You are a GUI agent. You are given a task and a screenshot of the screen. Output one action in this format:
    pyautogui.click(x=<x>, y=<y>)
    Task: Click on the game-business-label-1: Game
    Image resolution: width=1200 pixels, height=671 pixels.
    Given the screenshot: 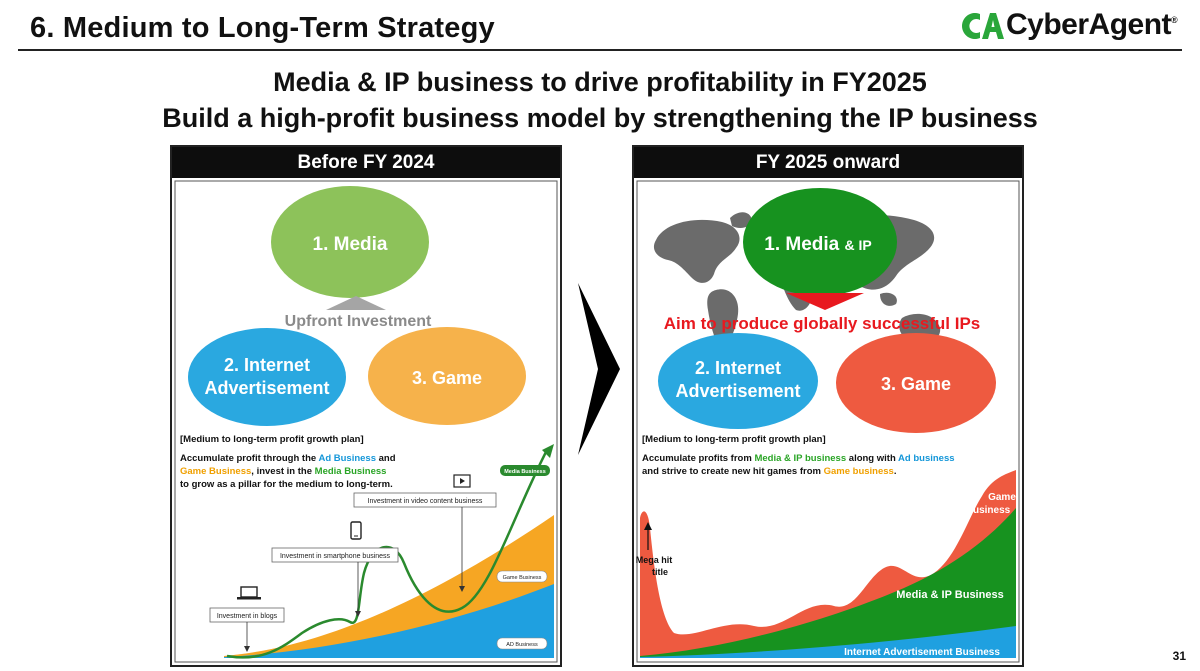 What is the action you would take?
    pyautogui.click(x=1002, y=497)
    